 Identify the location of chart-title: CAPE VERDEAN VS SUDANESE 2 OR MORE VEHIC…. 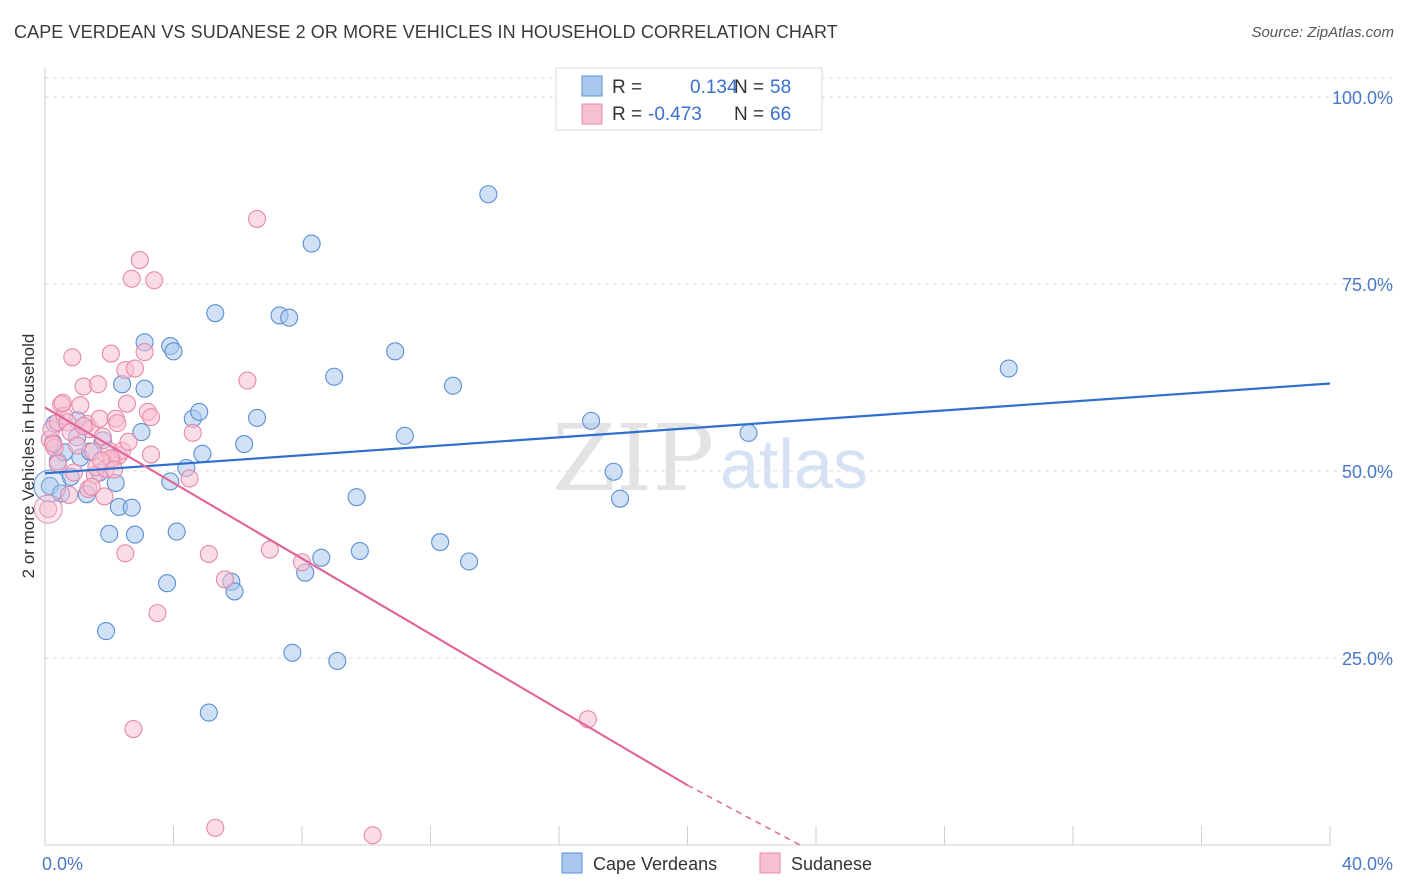
(426, 32).